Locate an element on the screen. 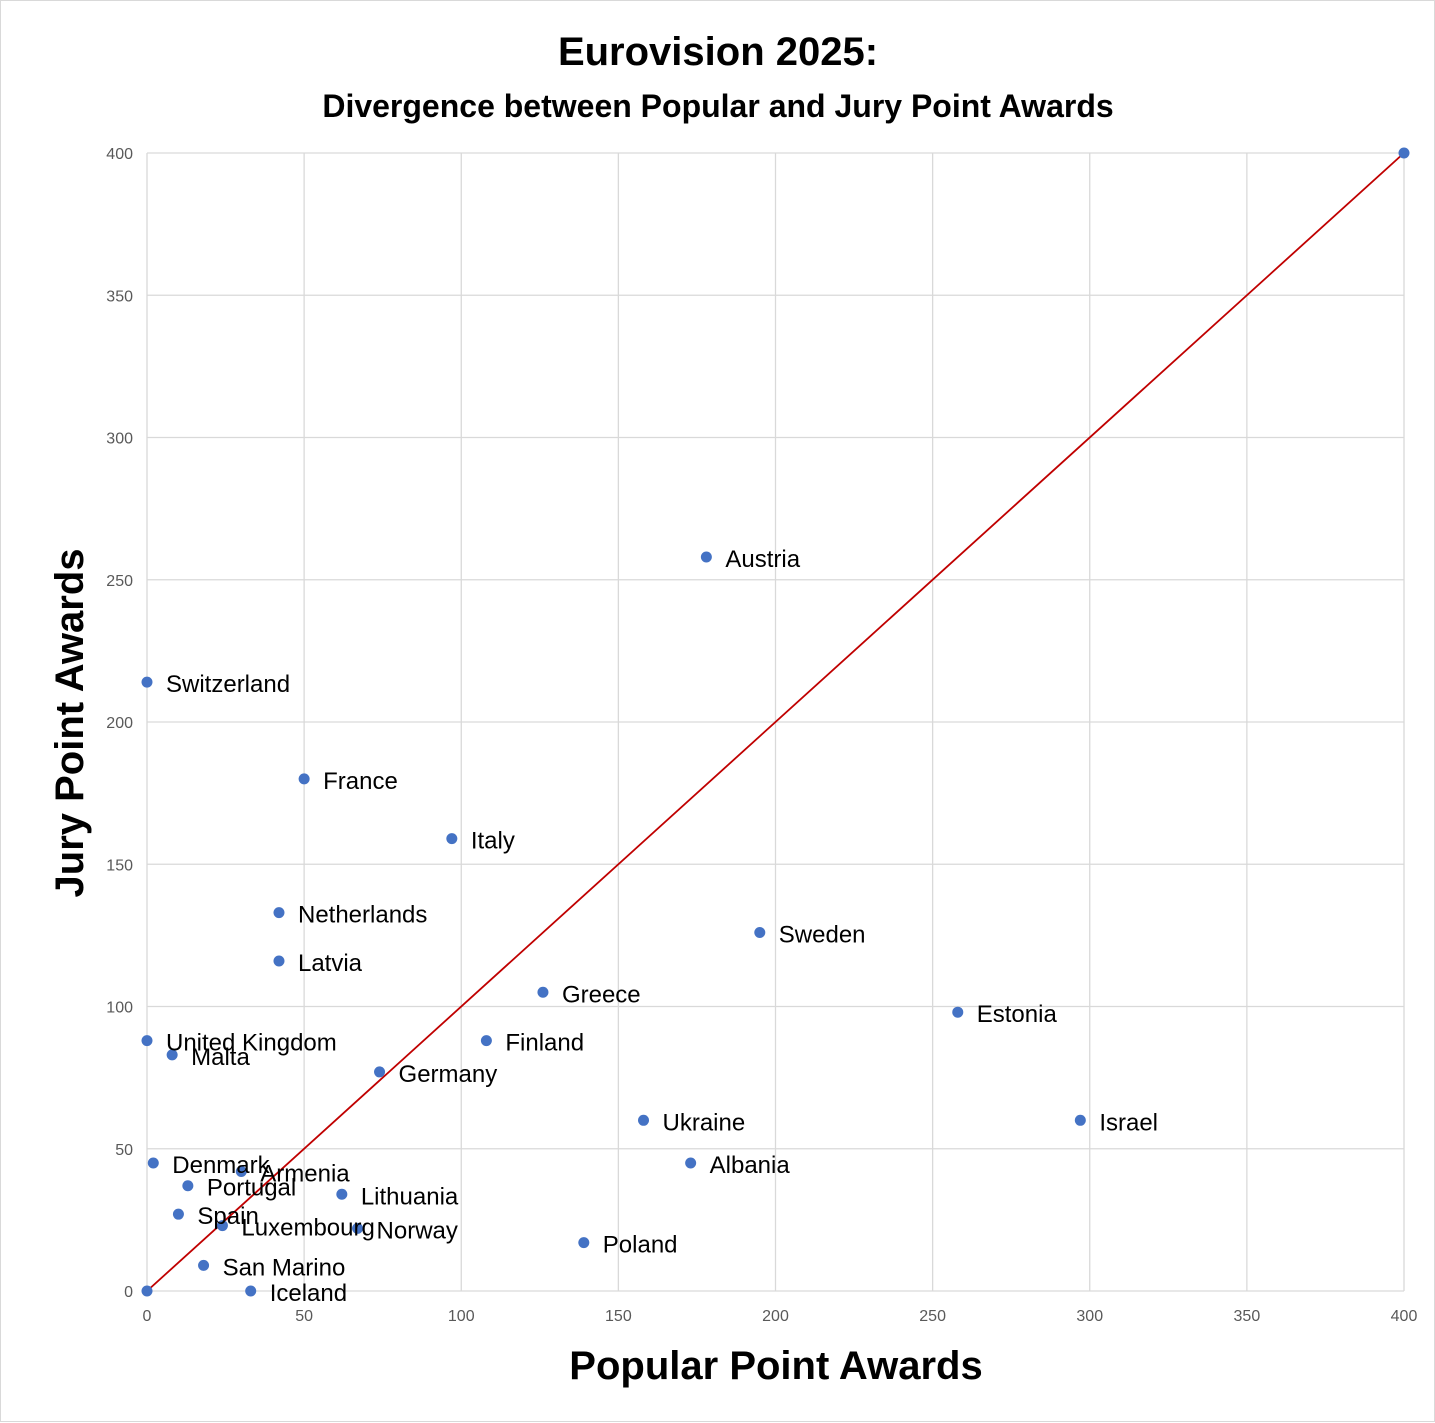  x-tick-label: 200 is located at coordinates (775, 1316).